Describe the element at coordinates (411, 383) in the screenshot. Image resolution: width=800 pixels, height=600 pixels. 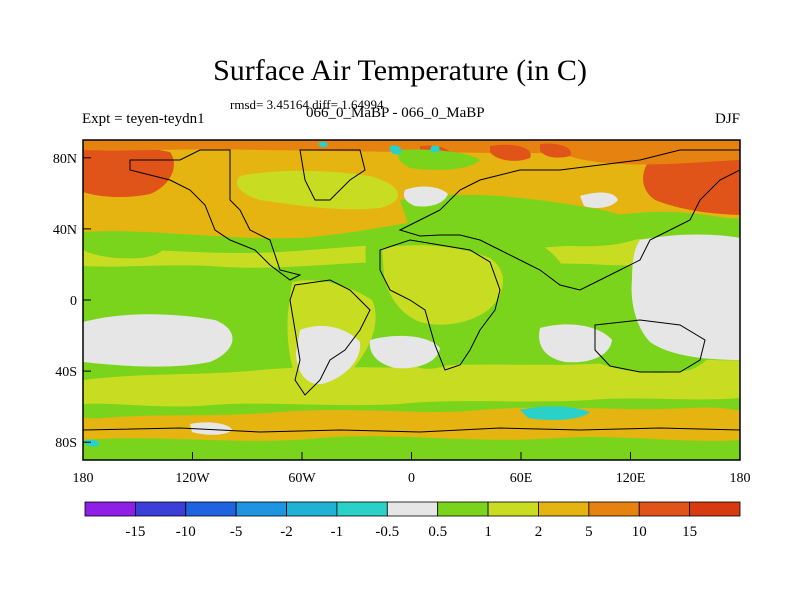
I see `field-band-yellow-south` at that location.